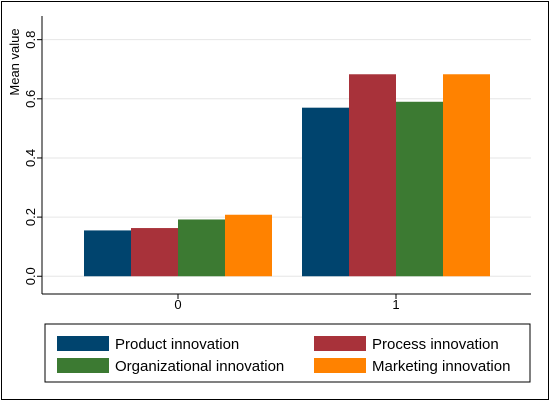  What do you see at coordinates (177, 304) in the screenshot?
I see `x-tick-label: 0` at bounding box center [177, 304].